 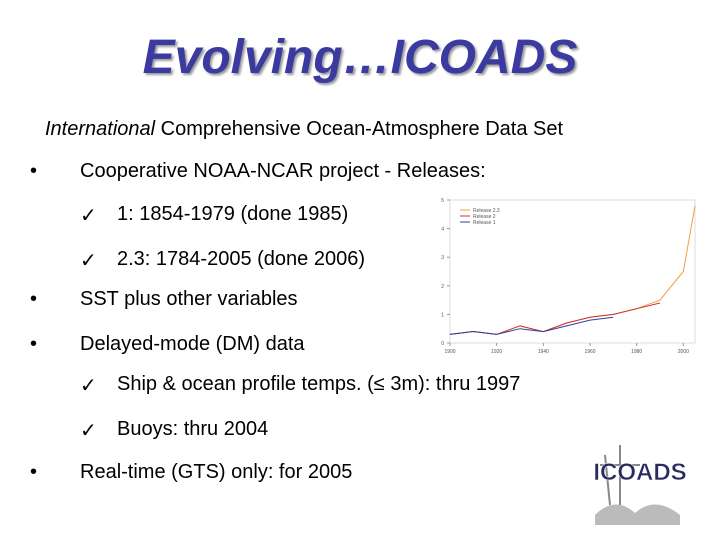 What do you see at coordinates (442, 344) in the screenshot?
I see `y-tick-label: 0` at bounding box center [442, 344].